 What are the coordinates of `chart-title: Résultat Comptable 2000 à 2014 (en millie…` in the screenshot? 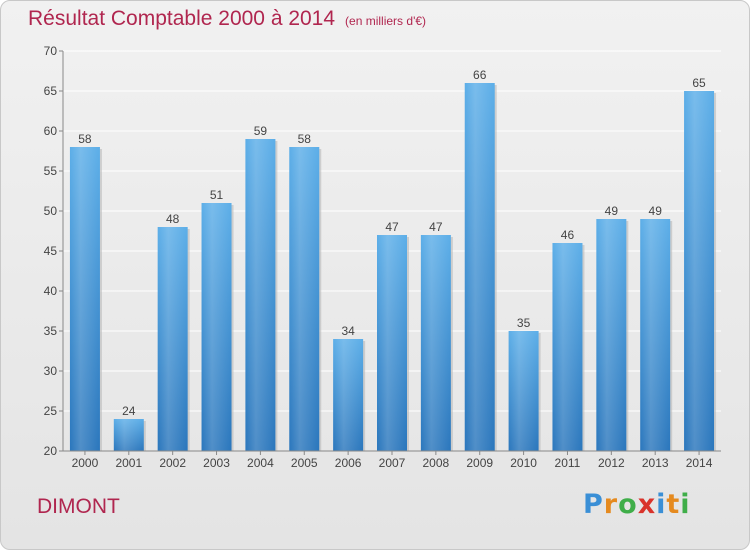 It's located at (227, 19).